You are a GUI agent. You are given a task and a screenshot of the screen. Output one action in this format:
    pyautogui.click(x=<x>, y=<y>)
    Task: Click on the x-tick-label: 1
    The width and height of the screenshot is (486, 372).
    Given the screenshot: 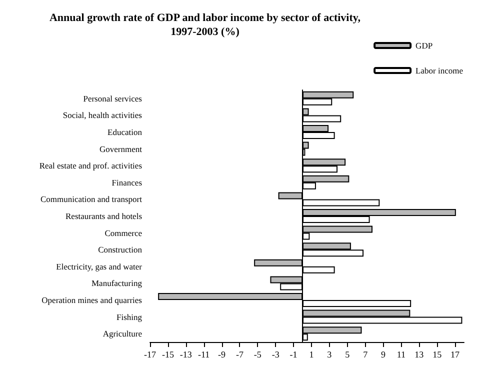 What is the action you would take?
    pyautogui.click(x=311, y=355)
    